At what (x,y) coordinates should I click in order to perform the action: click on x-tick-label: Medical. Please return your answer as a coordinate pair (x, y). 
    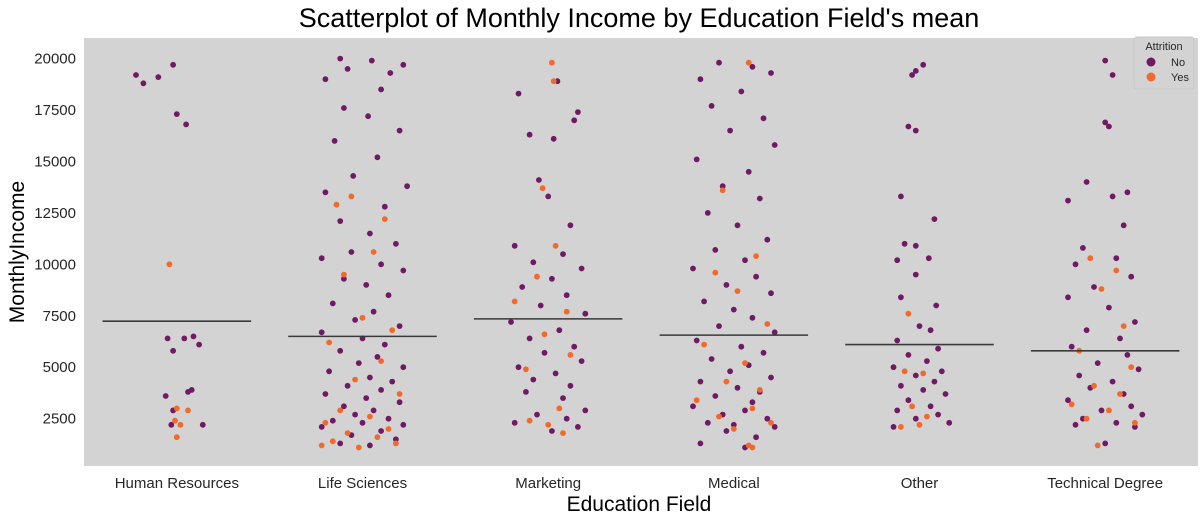
    Looking at the image, I should click on (734, 483).